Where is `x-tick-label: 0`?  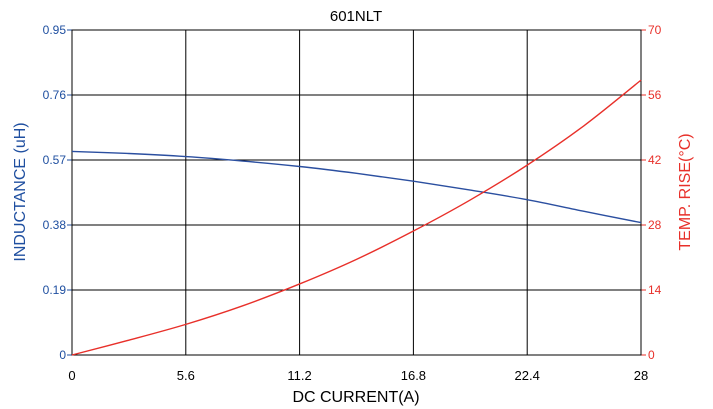 x-tick-label: 0 is located at coordinates (71, 375).